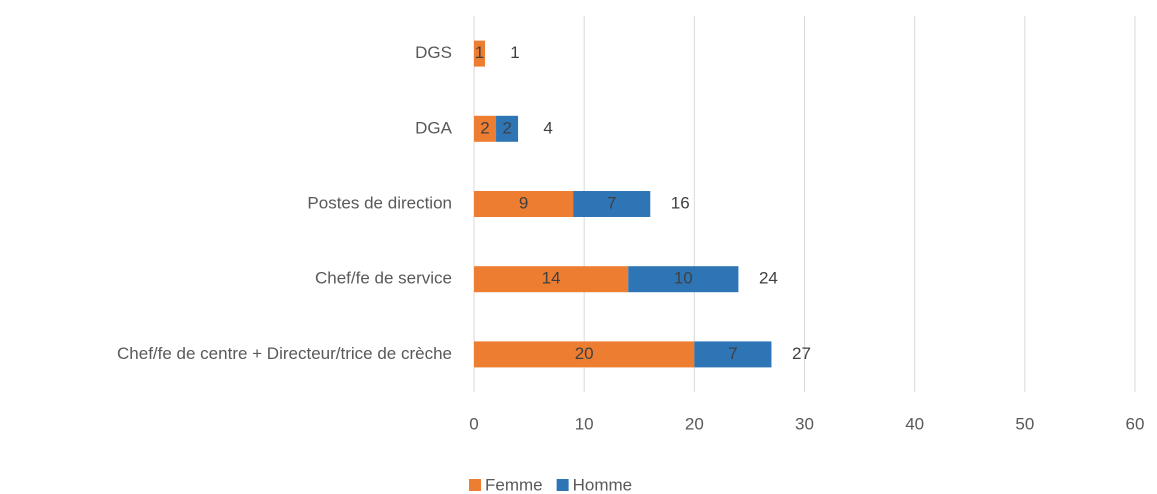 The height and width of the screenshot is (494, 1157). I want to click on total-label: 16, so click(680, 202).